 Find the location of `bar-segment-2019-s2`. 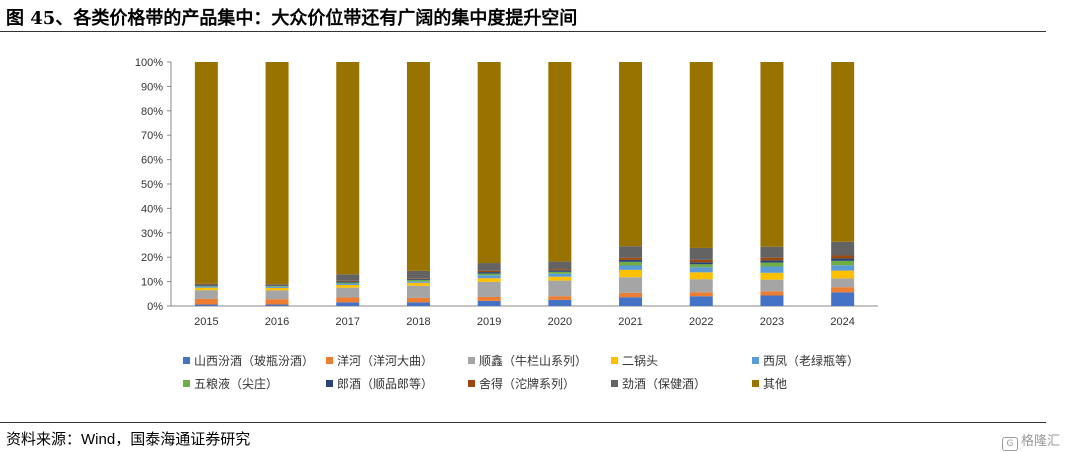

bar-segment-2019-s2 is located at coordinates (489, 289).